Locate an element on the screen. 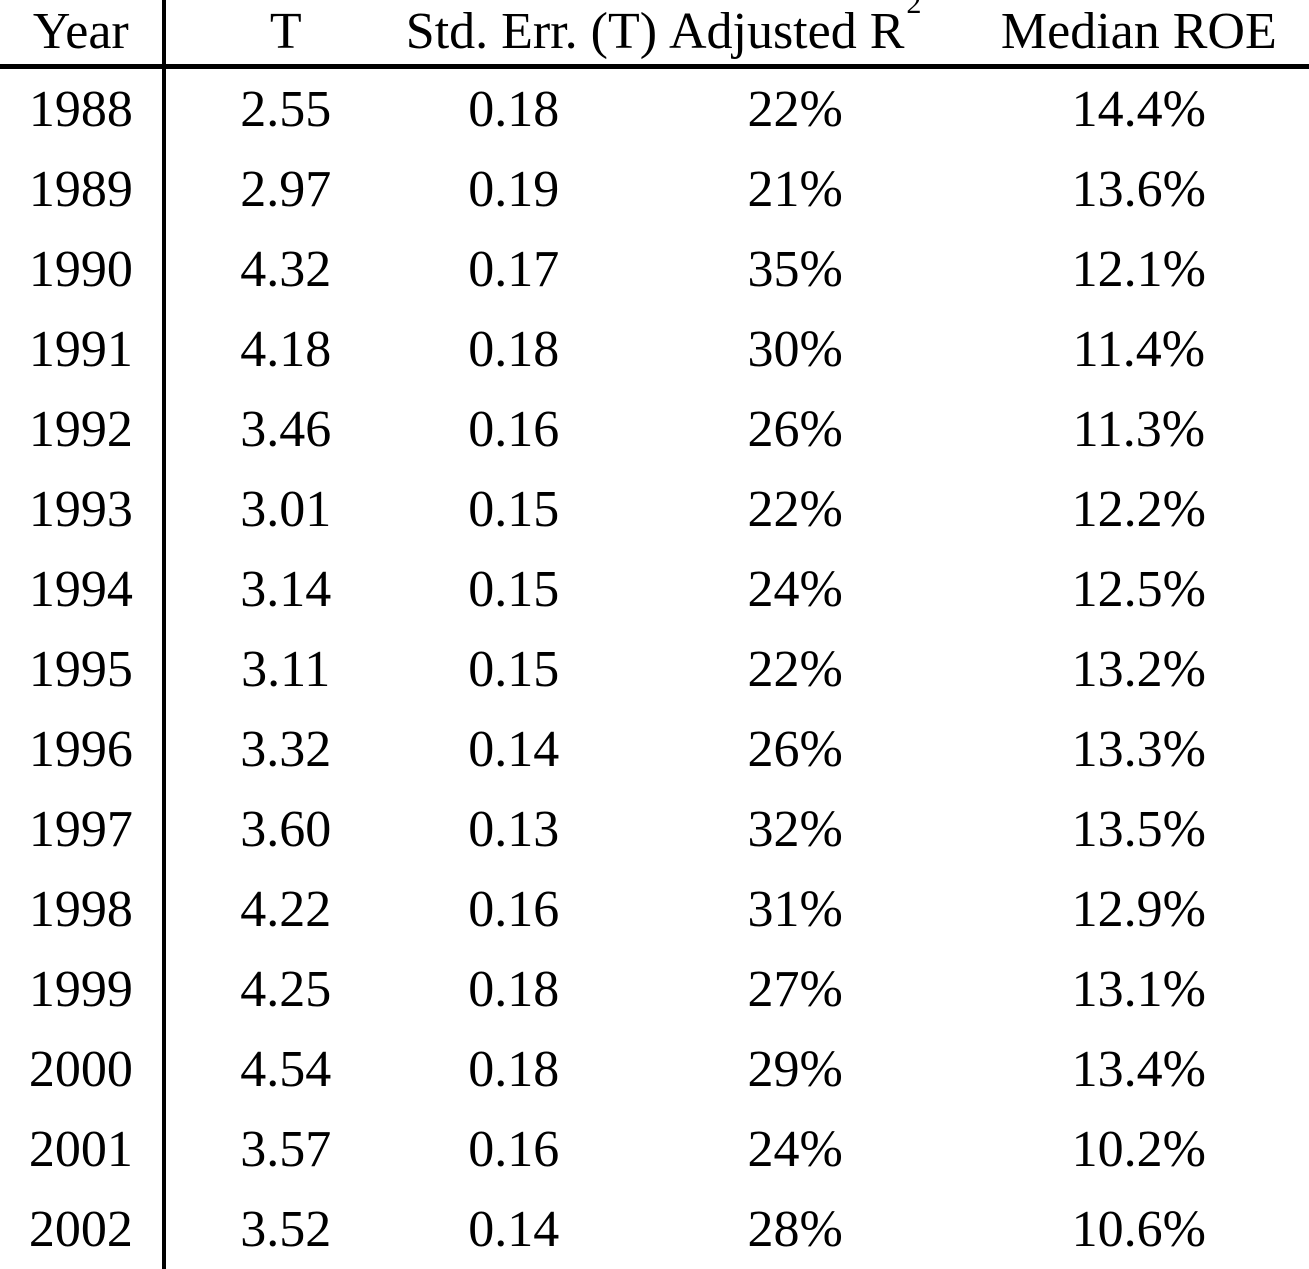 This screenshot has width=1309, height=1269. column-header-label: Adjusted R is located at coordinates (786, 31).